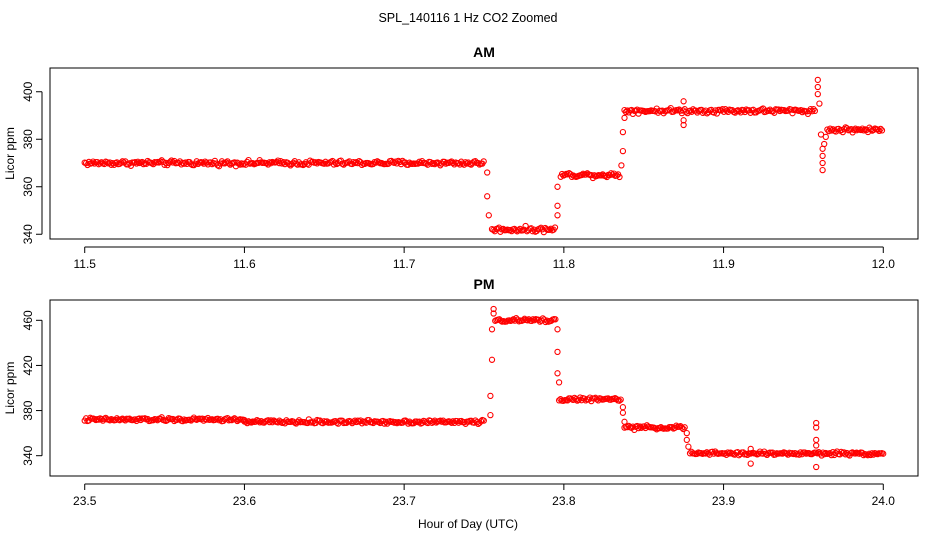  I want to click on y-tick-label: 360, so click(28, 186).